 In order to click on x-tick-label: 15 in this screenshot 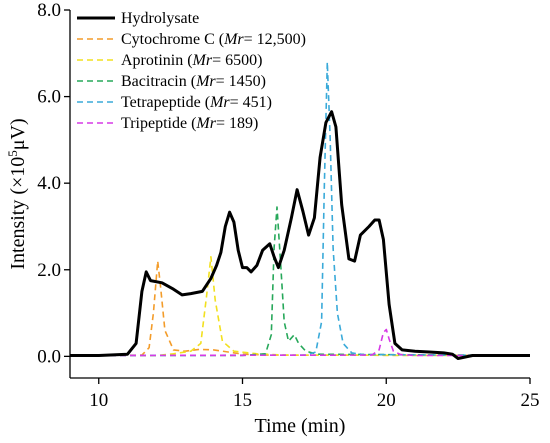, I will do `click(242, 400)`.